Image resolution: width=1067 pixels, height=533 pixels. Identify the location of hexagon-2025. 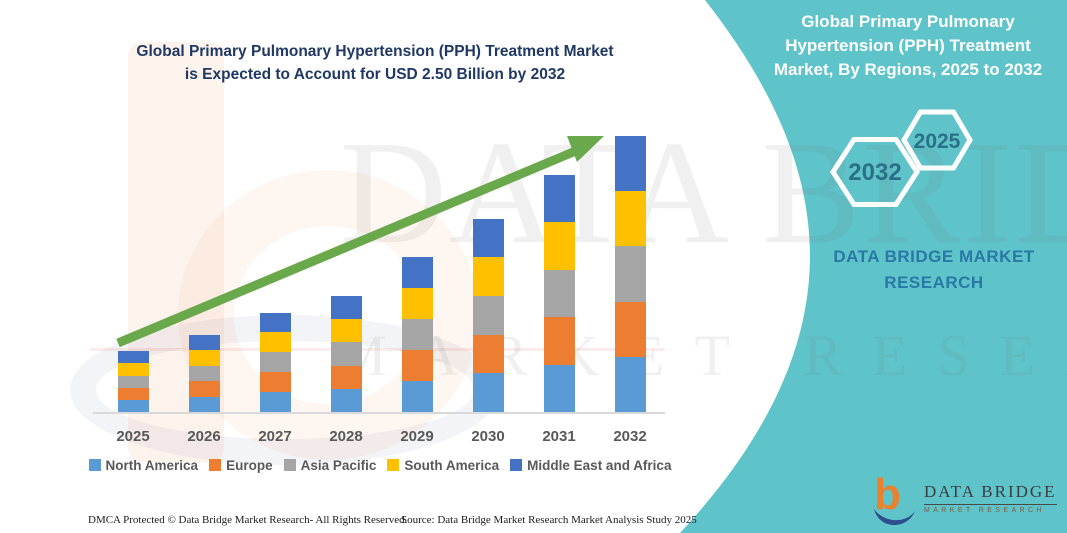
(937, 140).